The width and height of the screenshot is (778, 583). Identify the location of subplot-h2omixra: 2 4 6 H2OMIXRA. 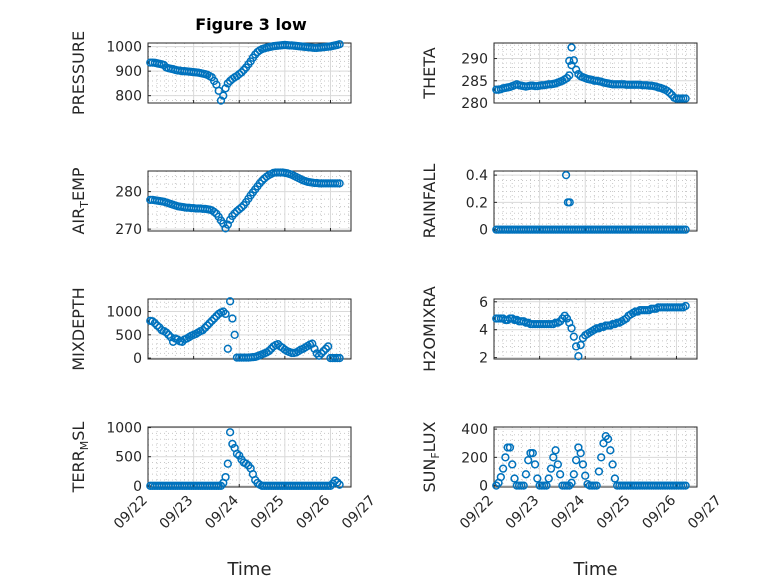
(559, 329).